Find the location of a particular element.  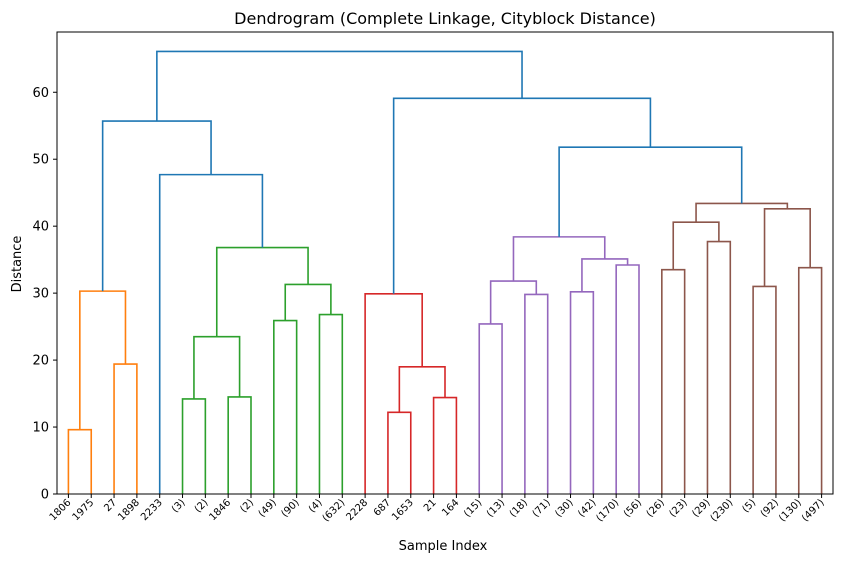

x-tick-label: (170) is located at coordinates (608, 510).